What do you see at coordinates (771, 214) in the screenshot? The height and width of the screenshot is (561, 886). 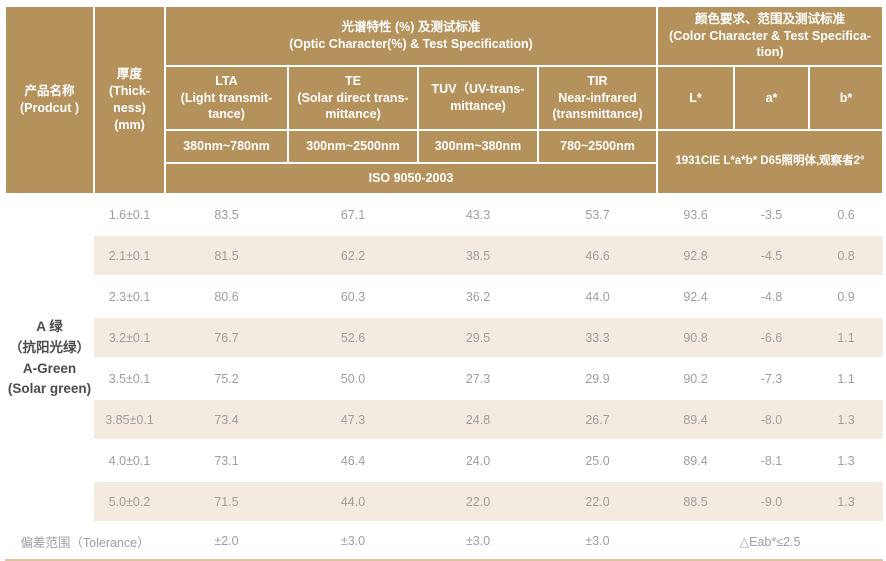 I see `a-value: -3.5` at bounding box center [771, 214].